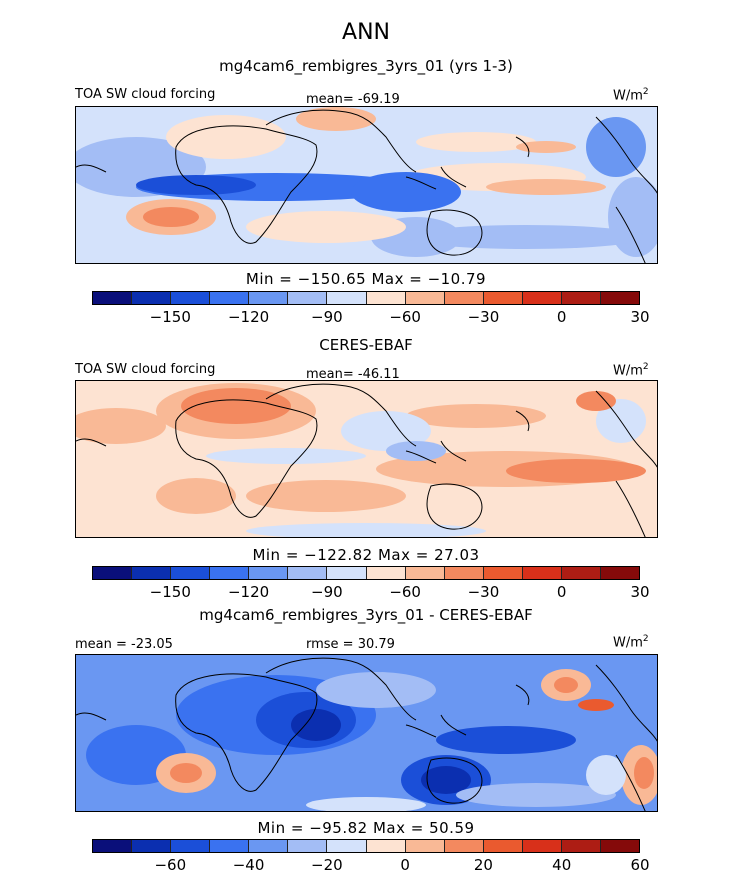 The height and width of the screenshot is (877, 732). What do you see at coordinates (405, 317) in the screenshot?
I see `panel1-tick: −60` at bounding box center [405, 317].